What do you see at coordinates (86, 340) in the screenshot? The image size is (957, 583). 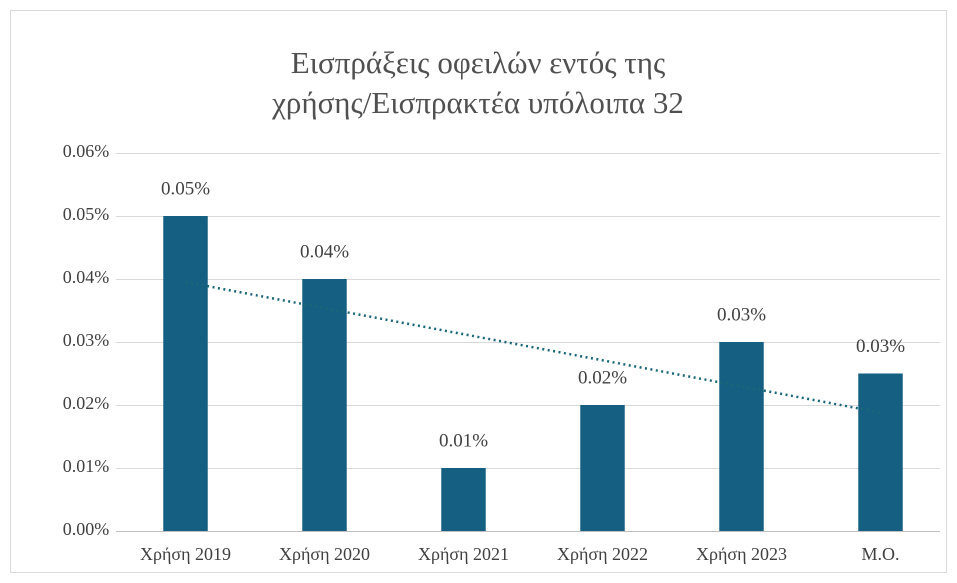 I see `y-tick-label: 0.03%` at bounding box center [86, 340].